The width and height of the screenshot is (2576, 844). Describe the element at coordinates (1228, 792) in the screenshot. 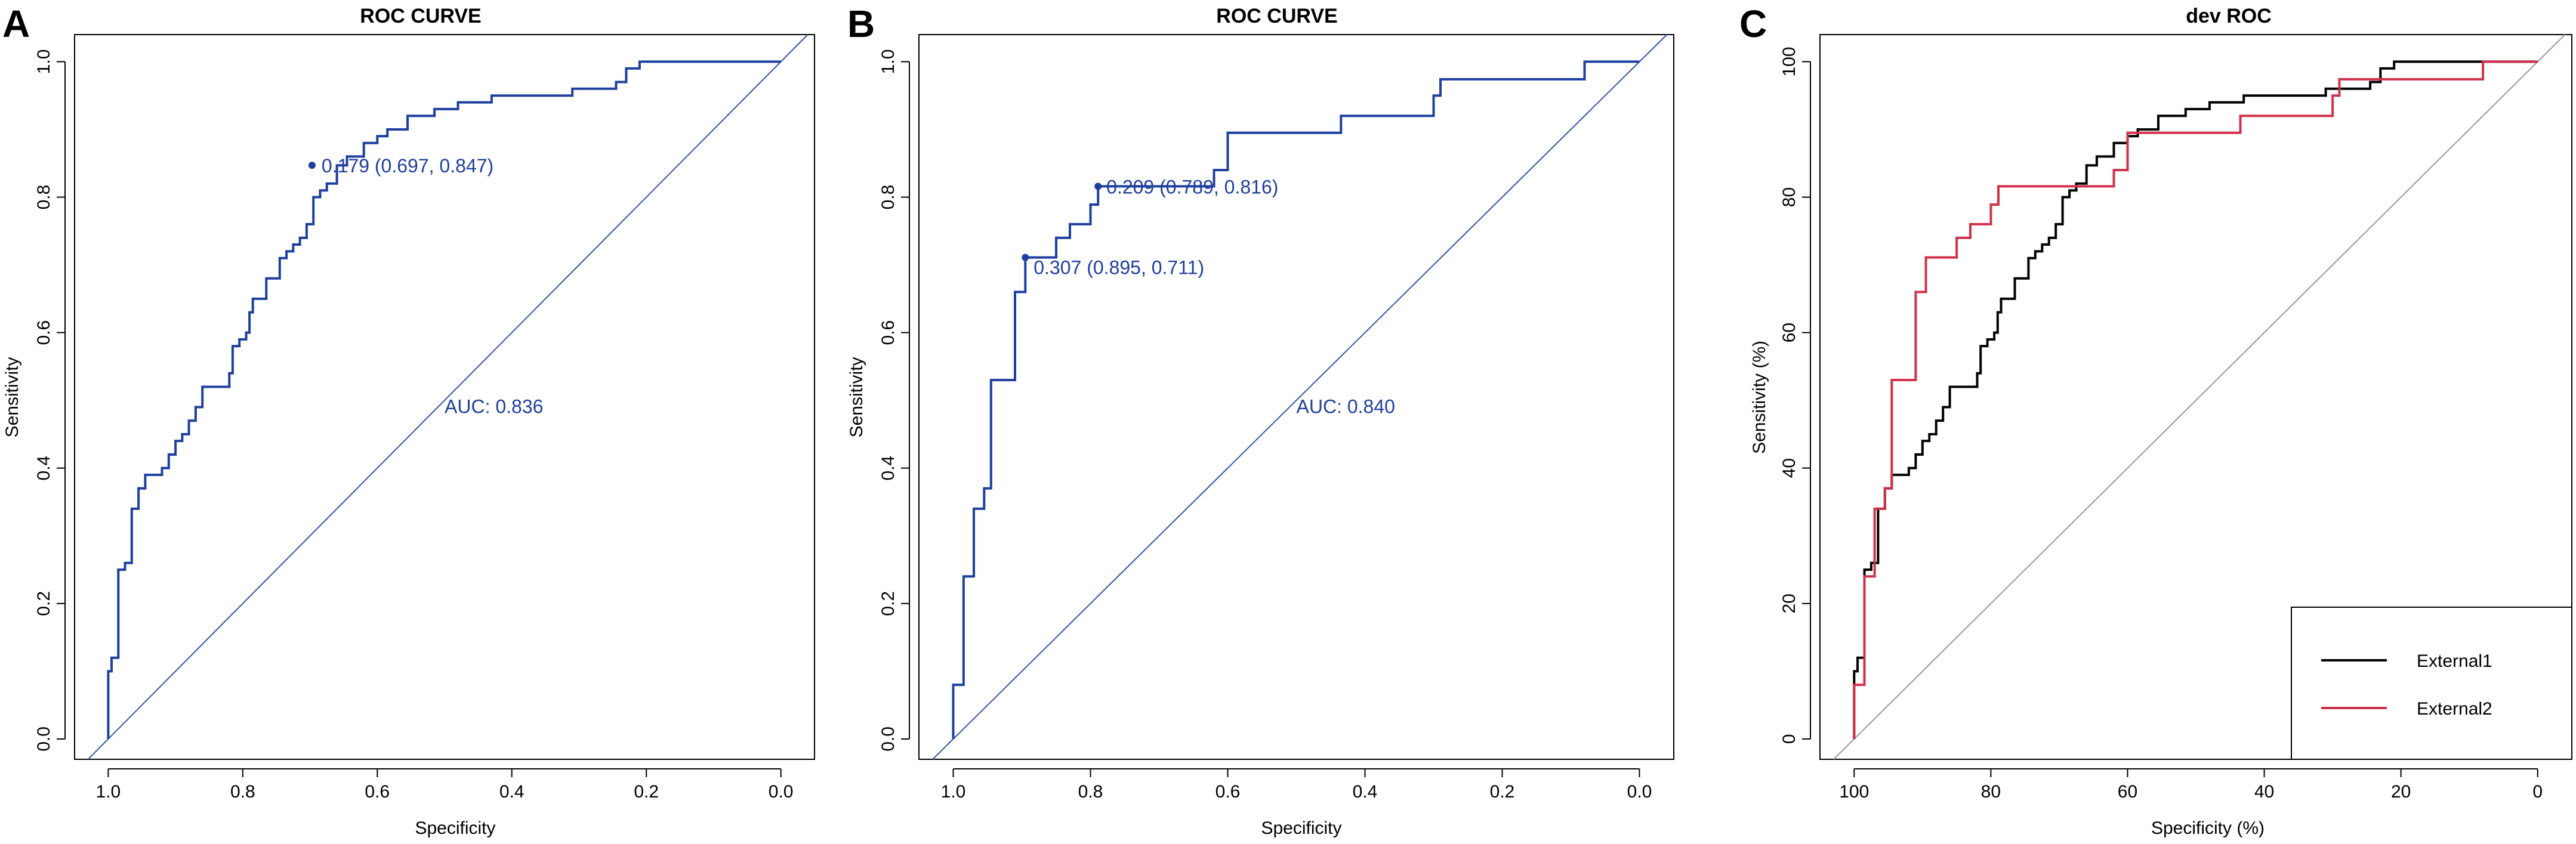

I see `x-tick-label-b: 0.6` at that location.